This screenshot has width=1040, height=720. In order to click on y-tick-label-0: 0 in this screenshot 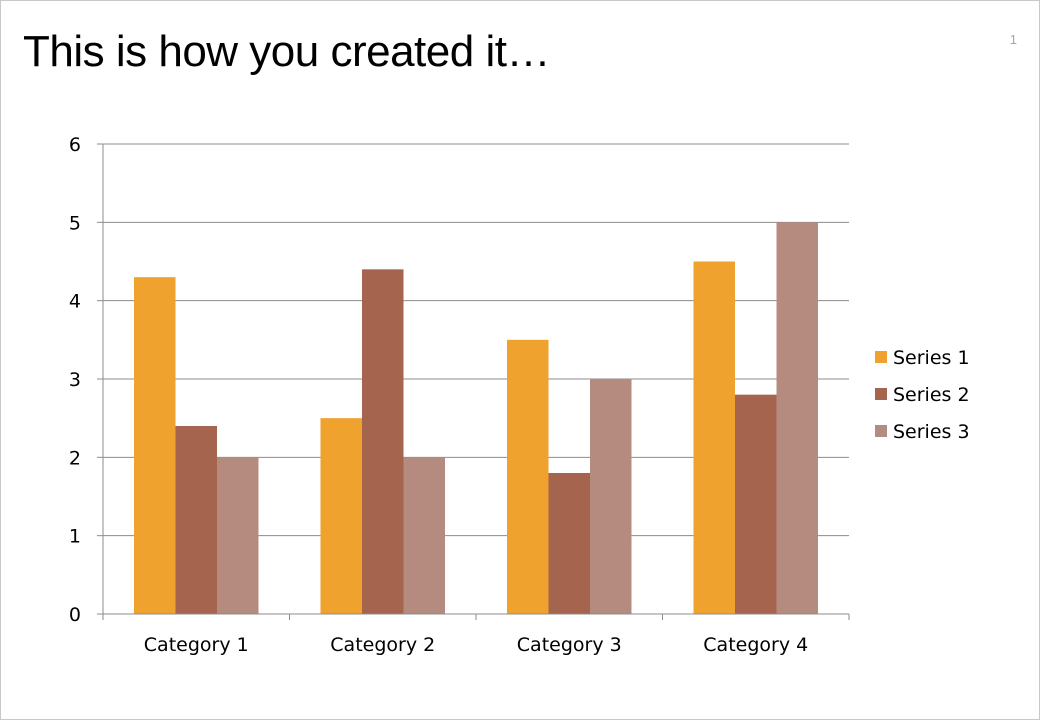, I will do `click(75, 615)`.